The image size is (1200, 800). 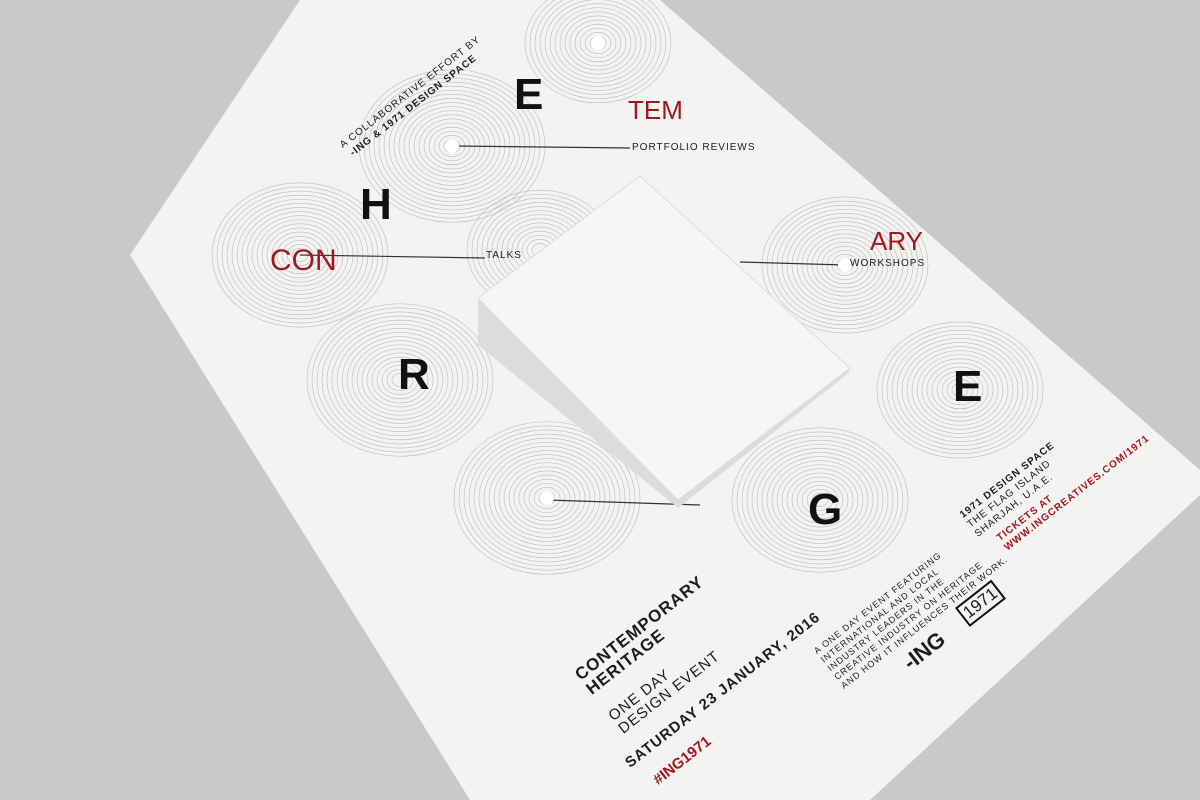 What do you see at coordinates (655, 110) in the screenshot?
I see `letters-tem: TEM` at bounding box center [655, 110].